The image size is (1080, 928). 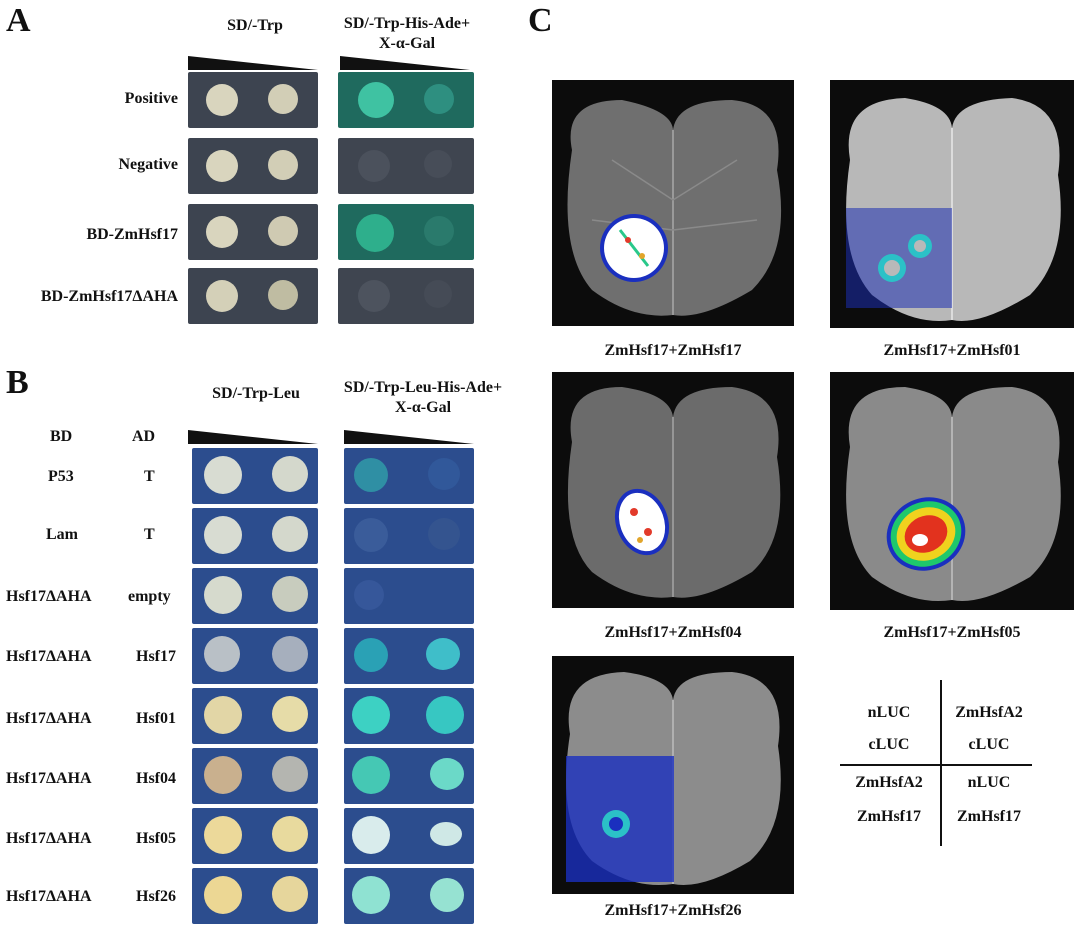 I want to click on panel-c-letter: C, so click(x=540, y=20).